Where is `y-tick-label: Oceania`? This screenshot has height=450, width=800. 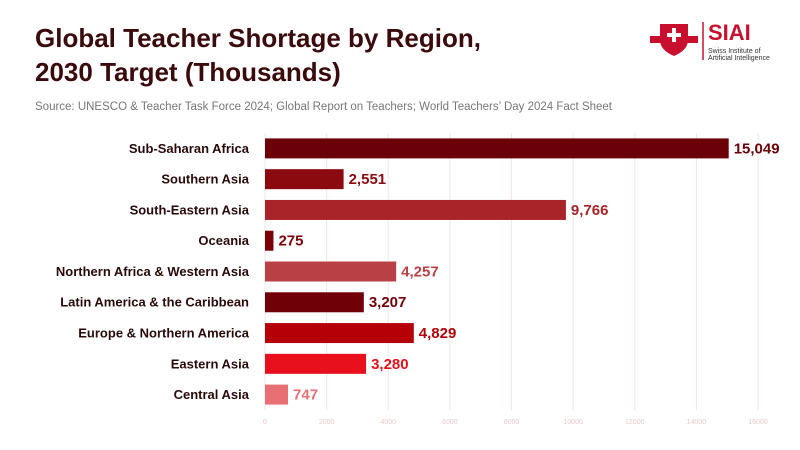
y-tick-label: Oceania is located at coordinates (223, 240).